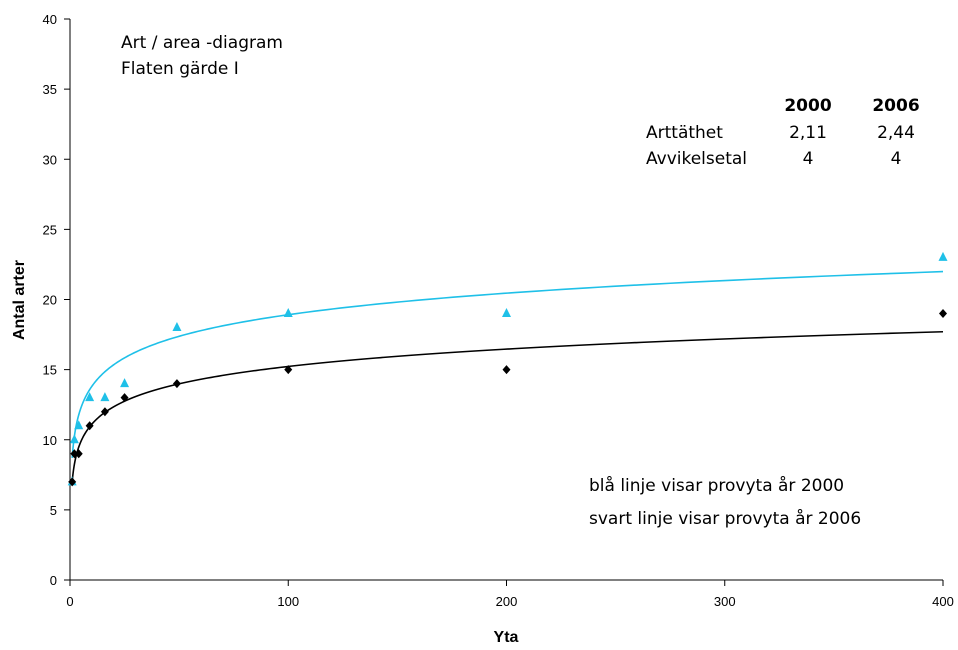 The height and width of the screenshot is (650, 958). I want to click on y-tick-label-40: 40, so click(50, 19).